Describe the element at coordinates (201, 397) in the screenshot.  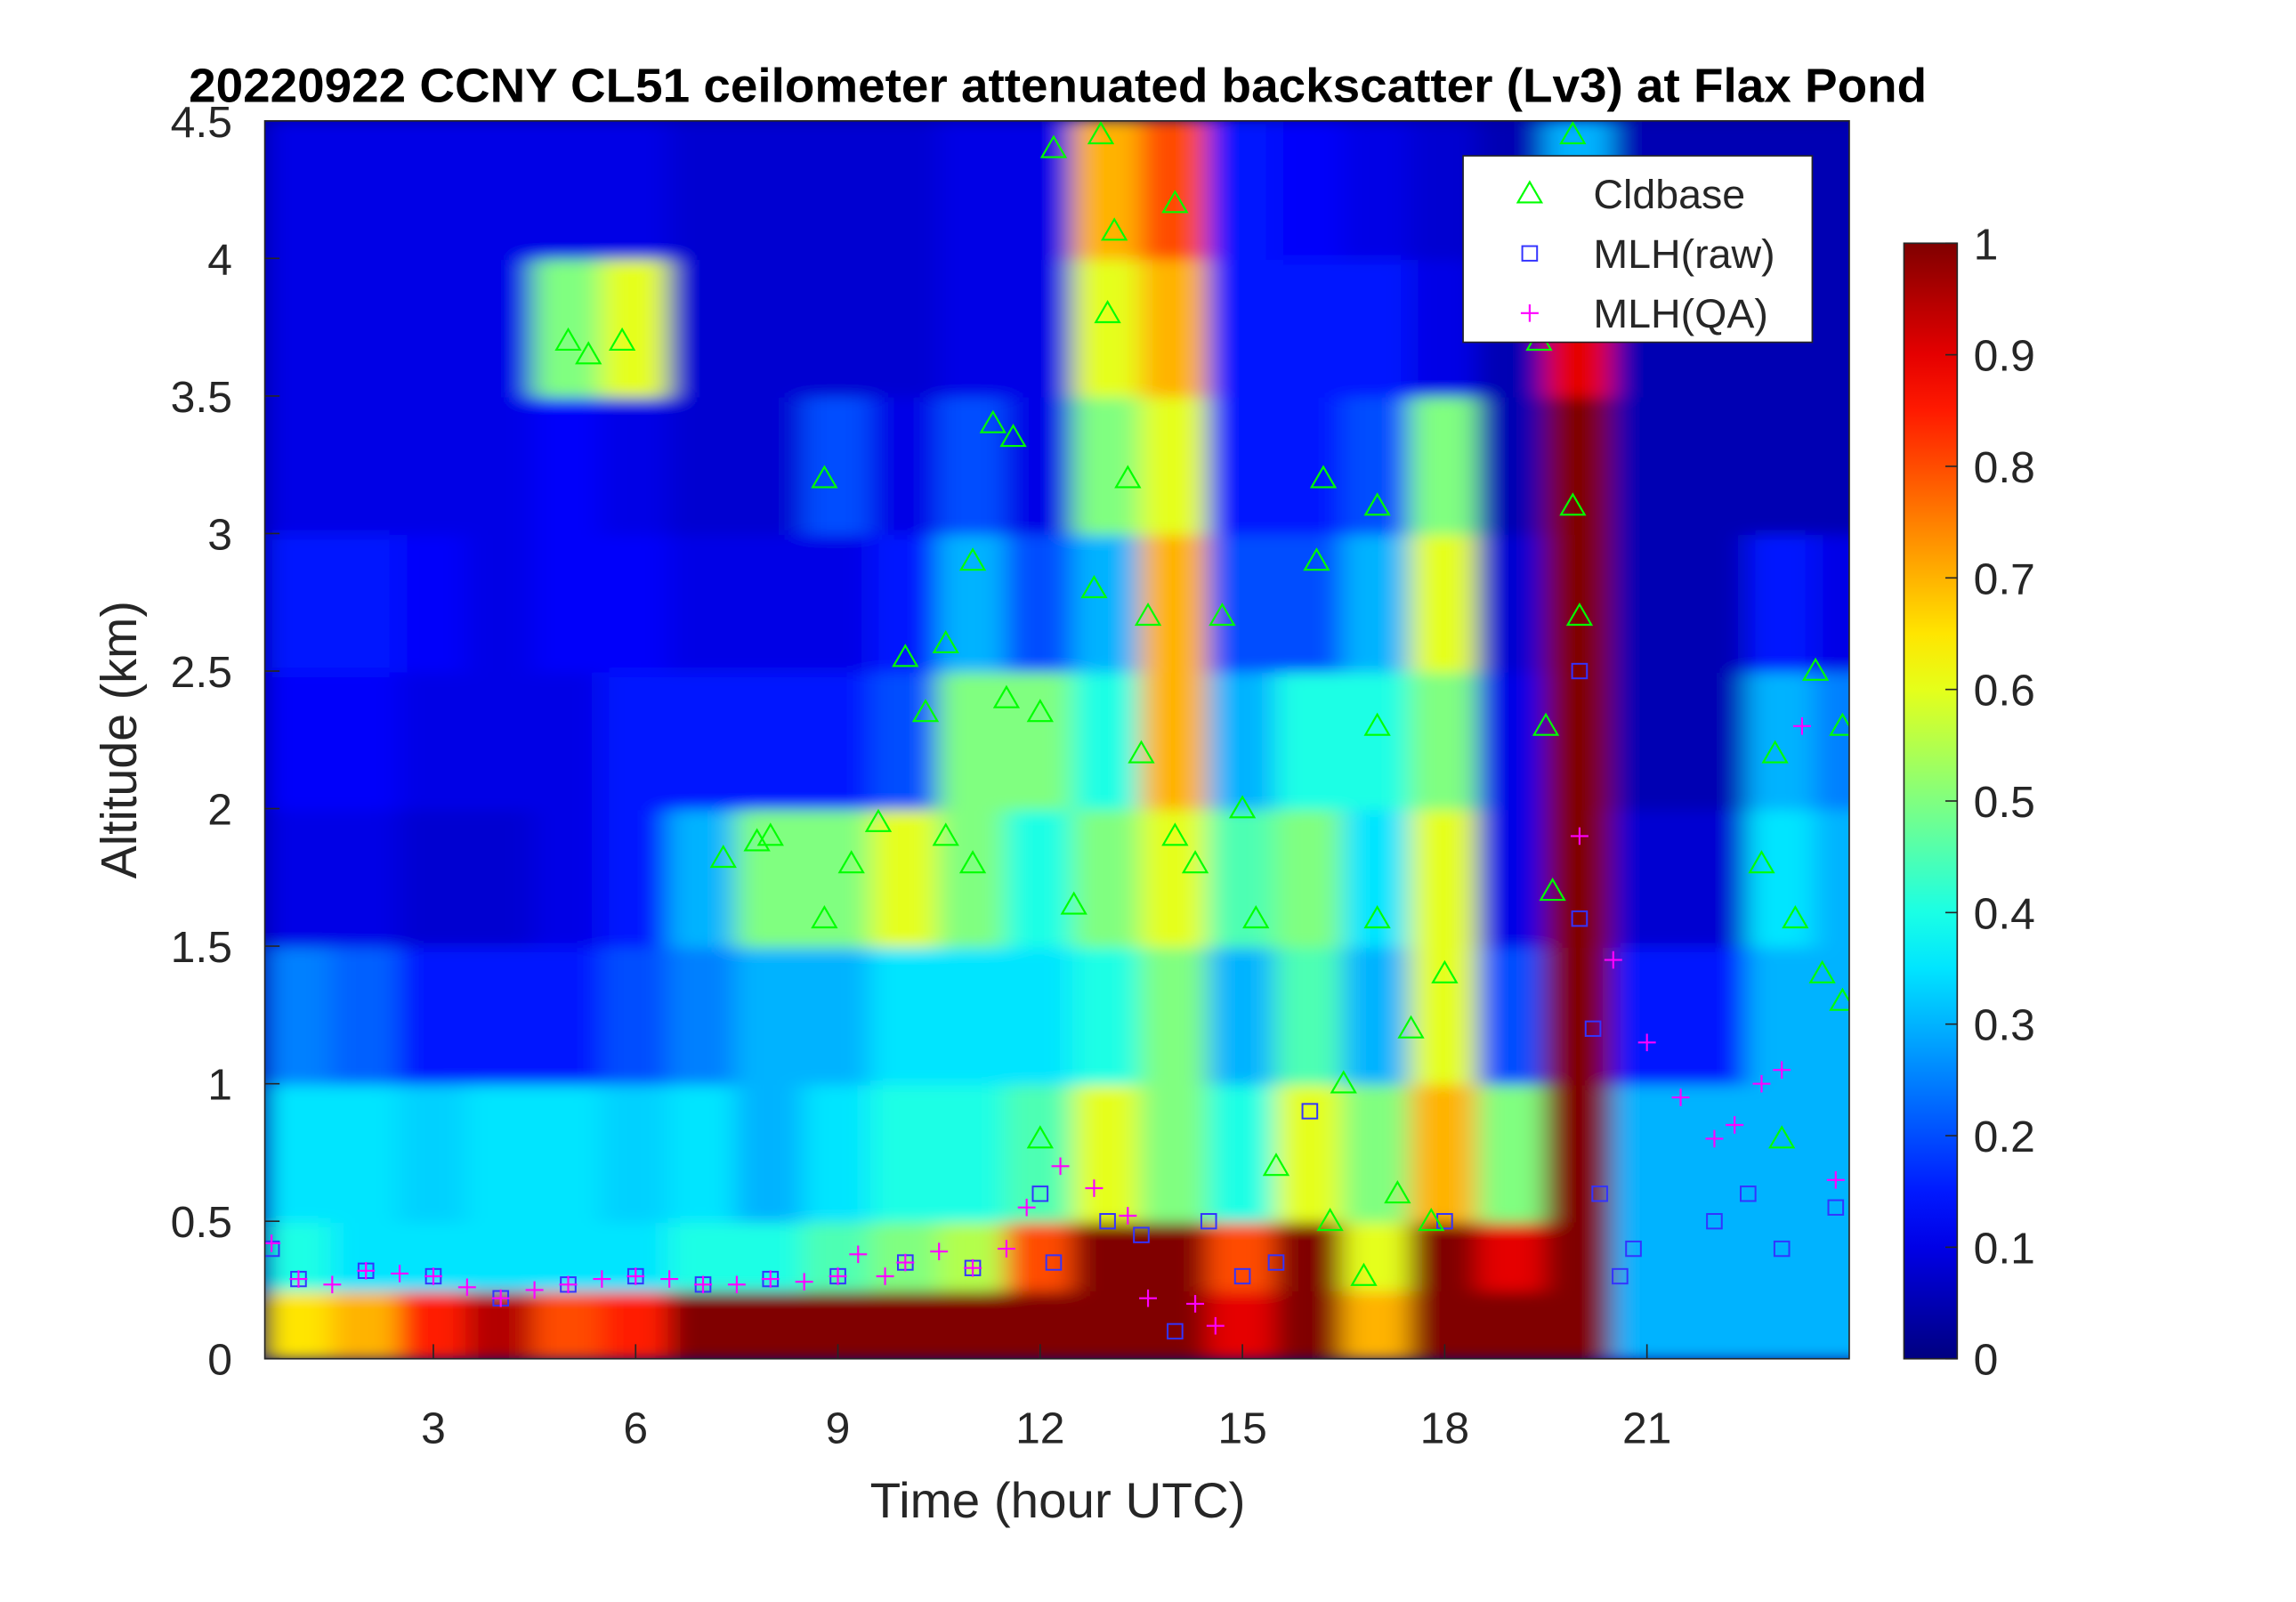
I see `y-tick-label: 3.5` at that location.